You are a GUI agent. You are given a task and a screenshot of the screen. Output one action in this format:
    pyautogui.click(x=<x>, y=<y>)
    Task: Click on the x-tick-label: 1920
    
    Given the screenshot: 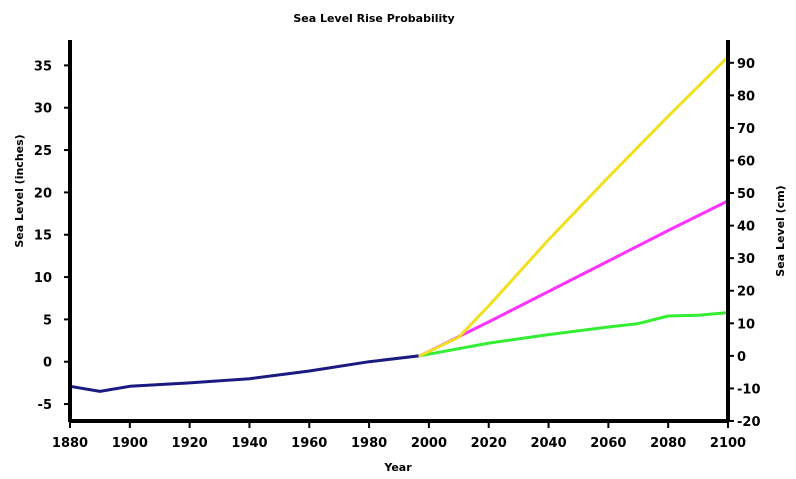 What is the action you would take?
    pyautogui.click(x=190, y=443)
    